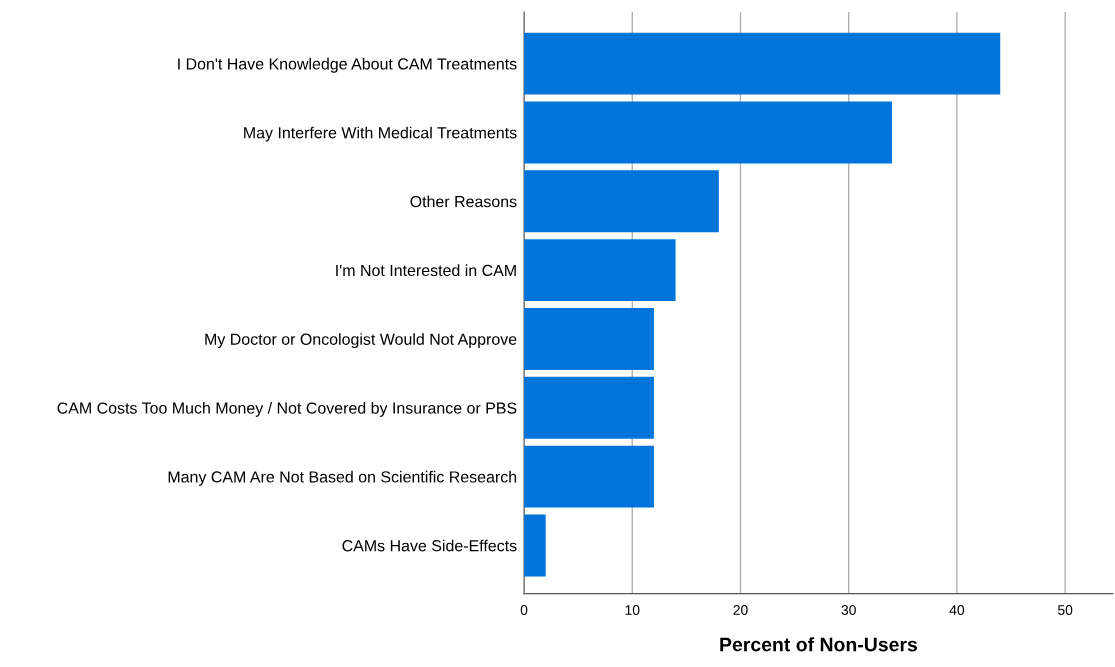 This screenshot has height=667, width=1115. What do you see at coordinates (342, 478) in the screenshot?
I see `y-tick-label: Many CAM Are Not Based on Scientific Research` at bounding box center [342, 478].